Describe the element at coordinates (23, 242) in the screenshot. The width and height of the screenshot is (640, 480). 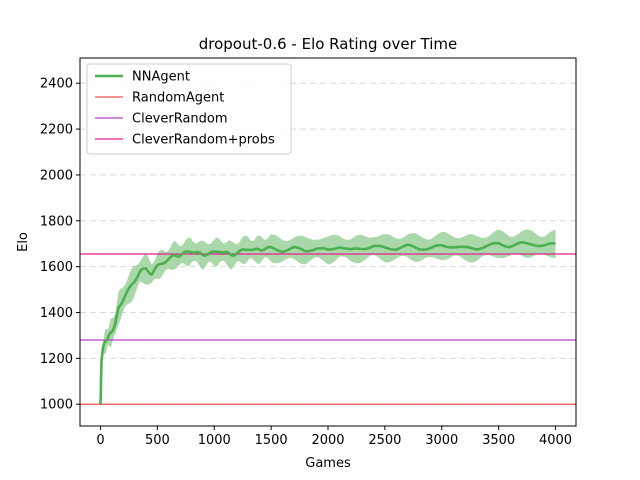
I see `y-axis-label: Elo` at that location.